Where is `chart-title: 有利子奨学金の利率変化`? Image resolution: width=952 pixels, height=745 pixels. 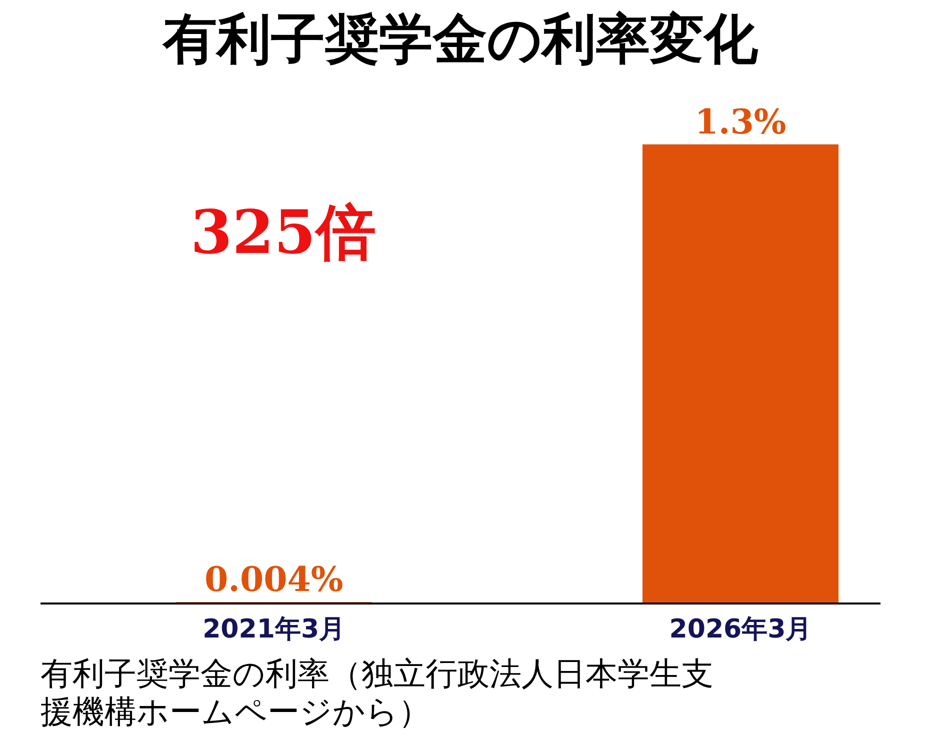 chart-title: 有利子奨学金の利率変化 is located at coordinates (460, 39).